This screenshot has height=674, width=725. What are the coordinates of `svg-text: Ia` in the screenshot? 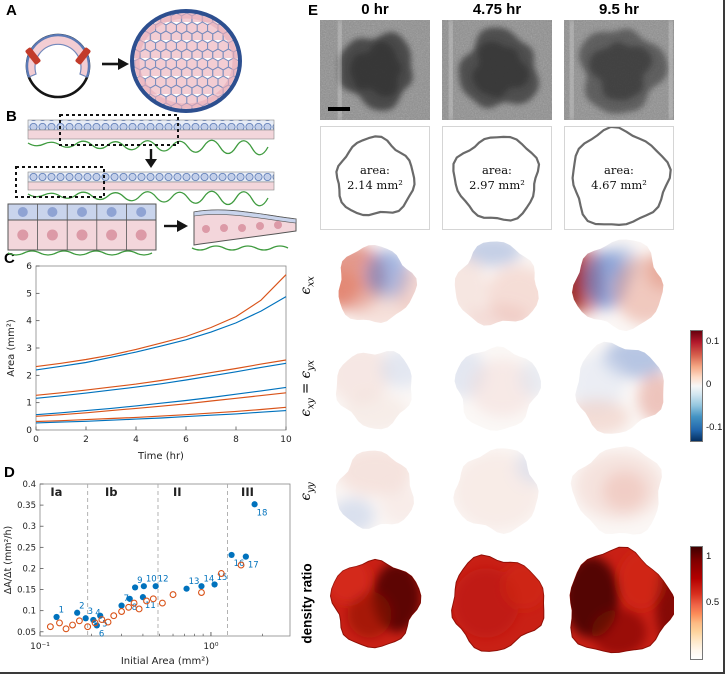 It's located at (56, 492).